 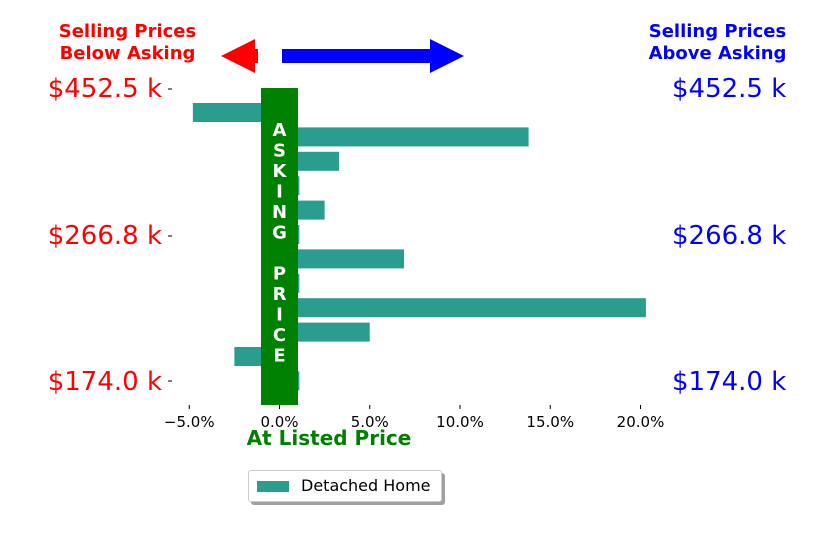 I want to click on legend: Detached Home, so click(x=345, y=486).